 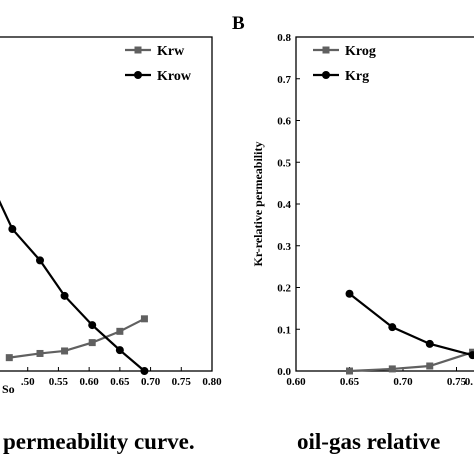 What do you see at coordinates (284, 247) in the screenshot?
I see `y-tick-label: 0.3` at bounding box center [284, 247].